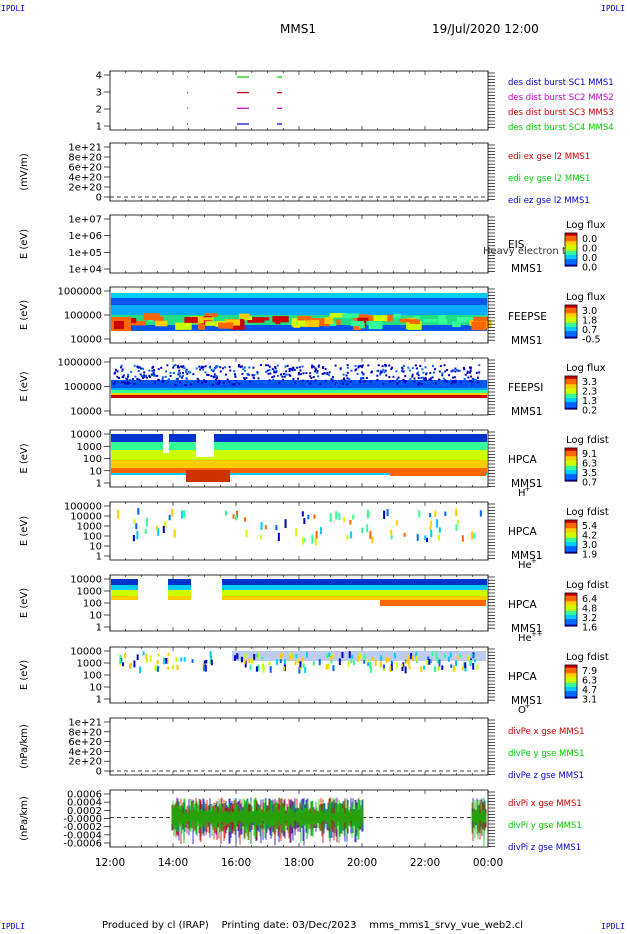  I want to click on hpca_hepp-colorbar-tick: 6.4, so click(589, 599).